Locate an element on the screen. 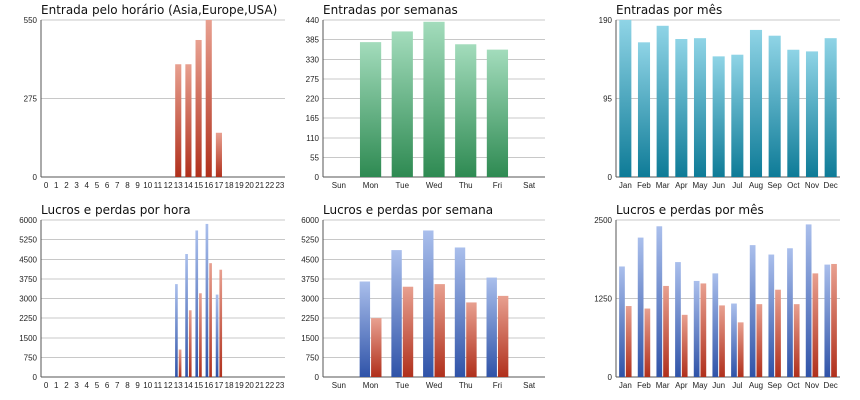 The image size is (860, 400). x-tick-label: May is located at coordinates (699, 385).